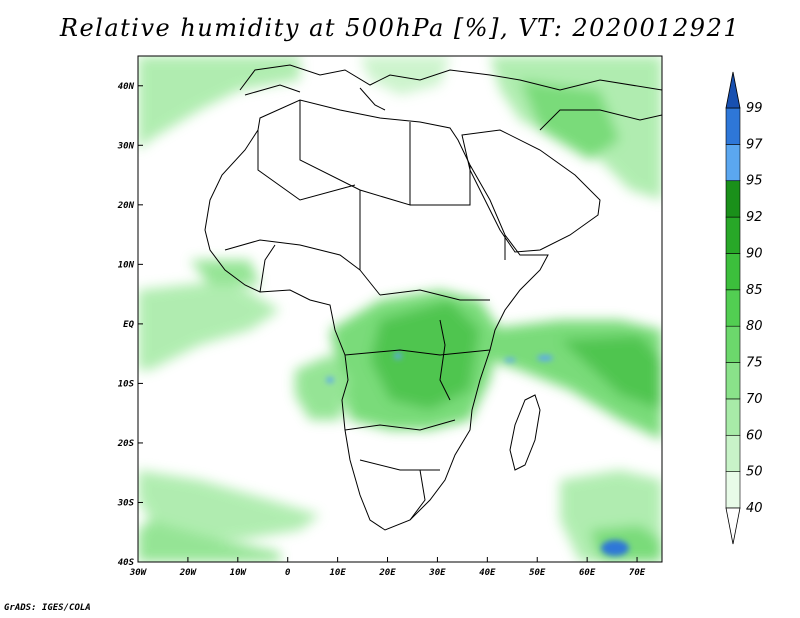 This screenshot has width=800, height=618. What do you see at coordinates (126, 503) in the screenshot?
I see `y-tick-label: 30S` at bounding box center [126, 503].